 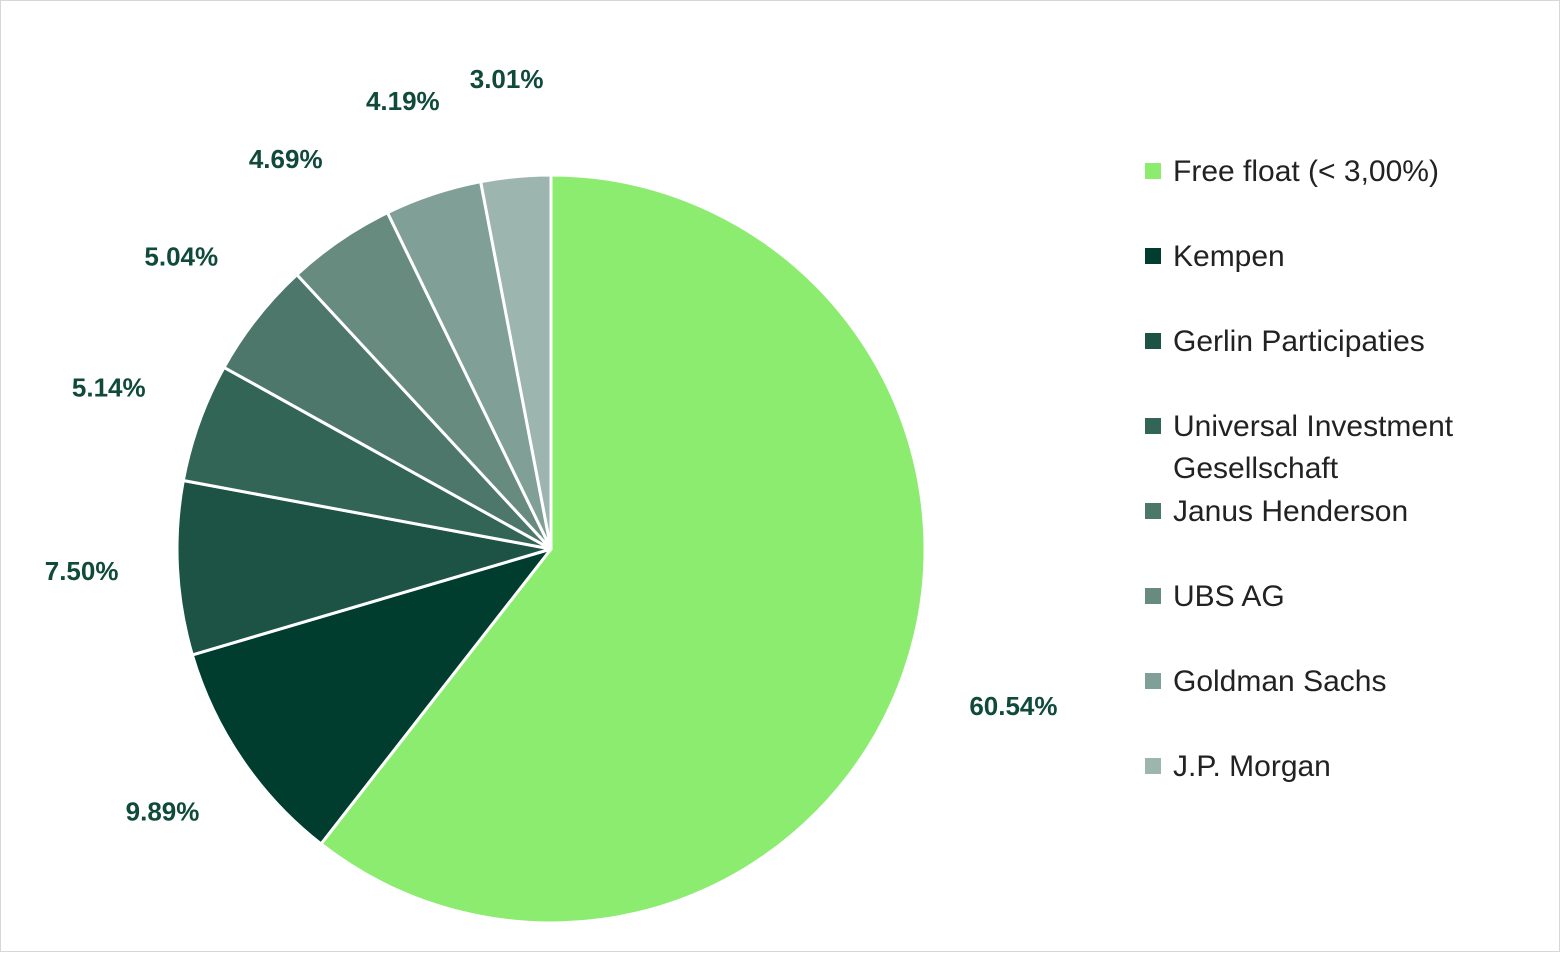 I want to click on legend-label: Goldman Sachs, so click(x=1280, y=681).